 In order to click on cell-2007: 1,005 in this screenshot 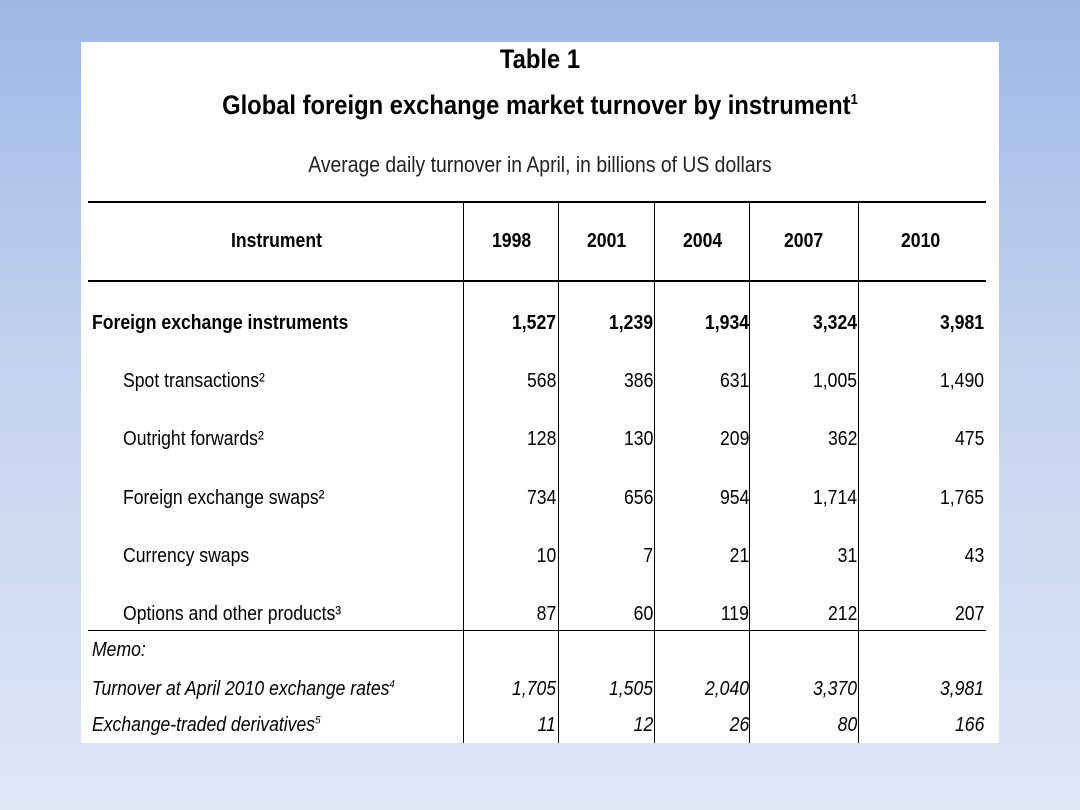, I will do `click(834, 381)`.